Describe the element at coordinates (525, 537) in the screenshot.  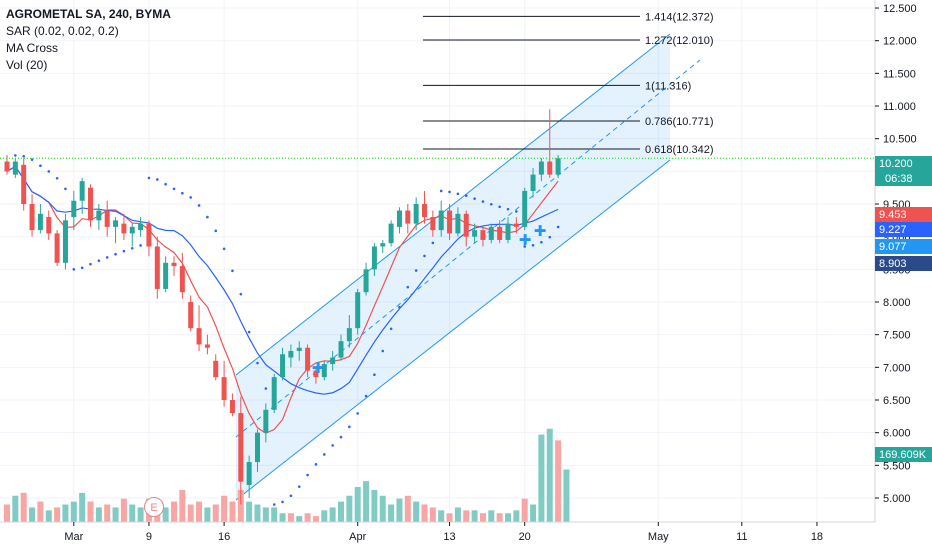
I see `time-tick-label: 20` at that location.